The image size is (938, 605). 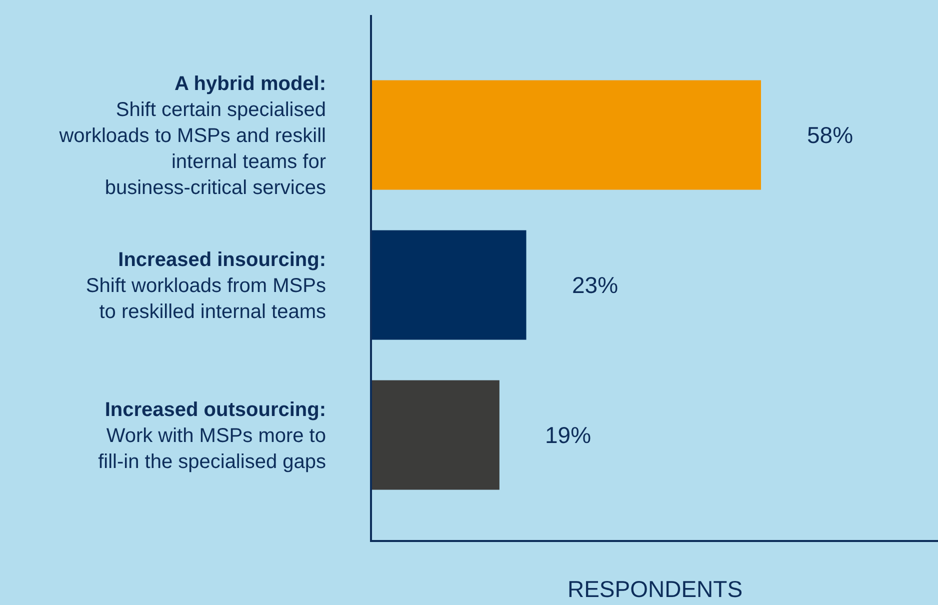 What do you see at coordinates (655, 589) in the screenshot?
I see `x-axis-title: RESPONDENTS` at bounding box center [655, 589].